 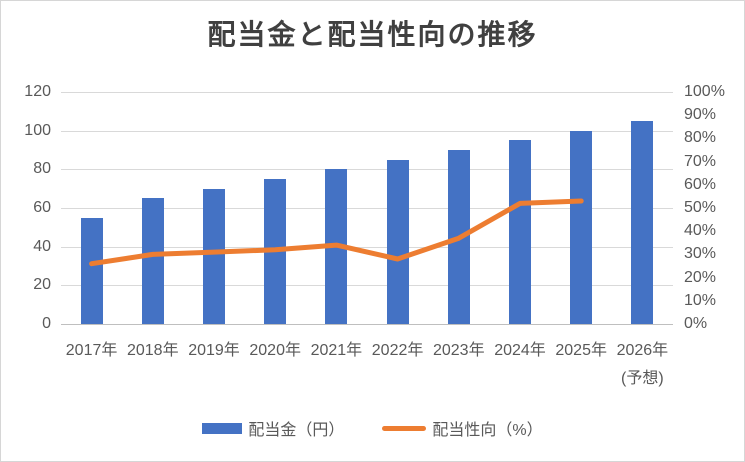 I want to click on y-axis-tick-left: 100, so click(x=37, y=130).